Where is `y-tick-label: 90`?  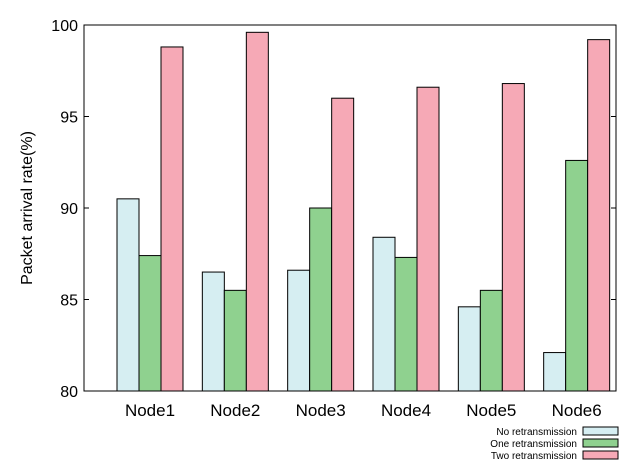
y-tick-label: 90 is located at coordinates (69, 209).